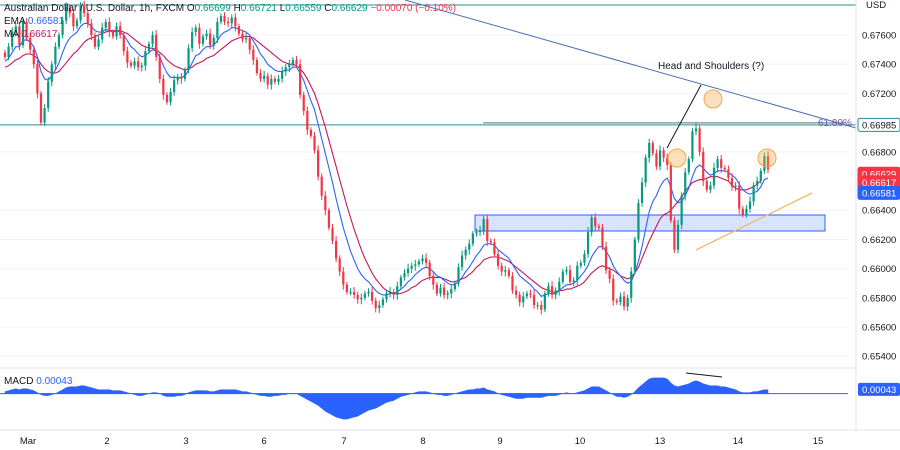 The width and height of the screenshot is (900, 450). I want to click on price-badge, so click(878, 124).